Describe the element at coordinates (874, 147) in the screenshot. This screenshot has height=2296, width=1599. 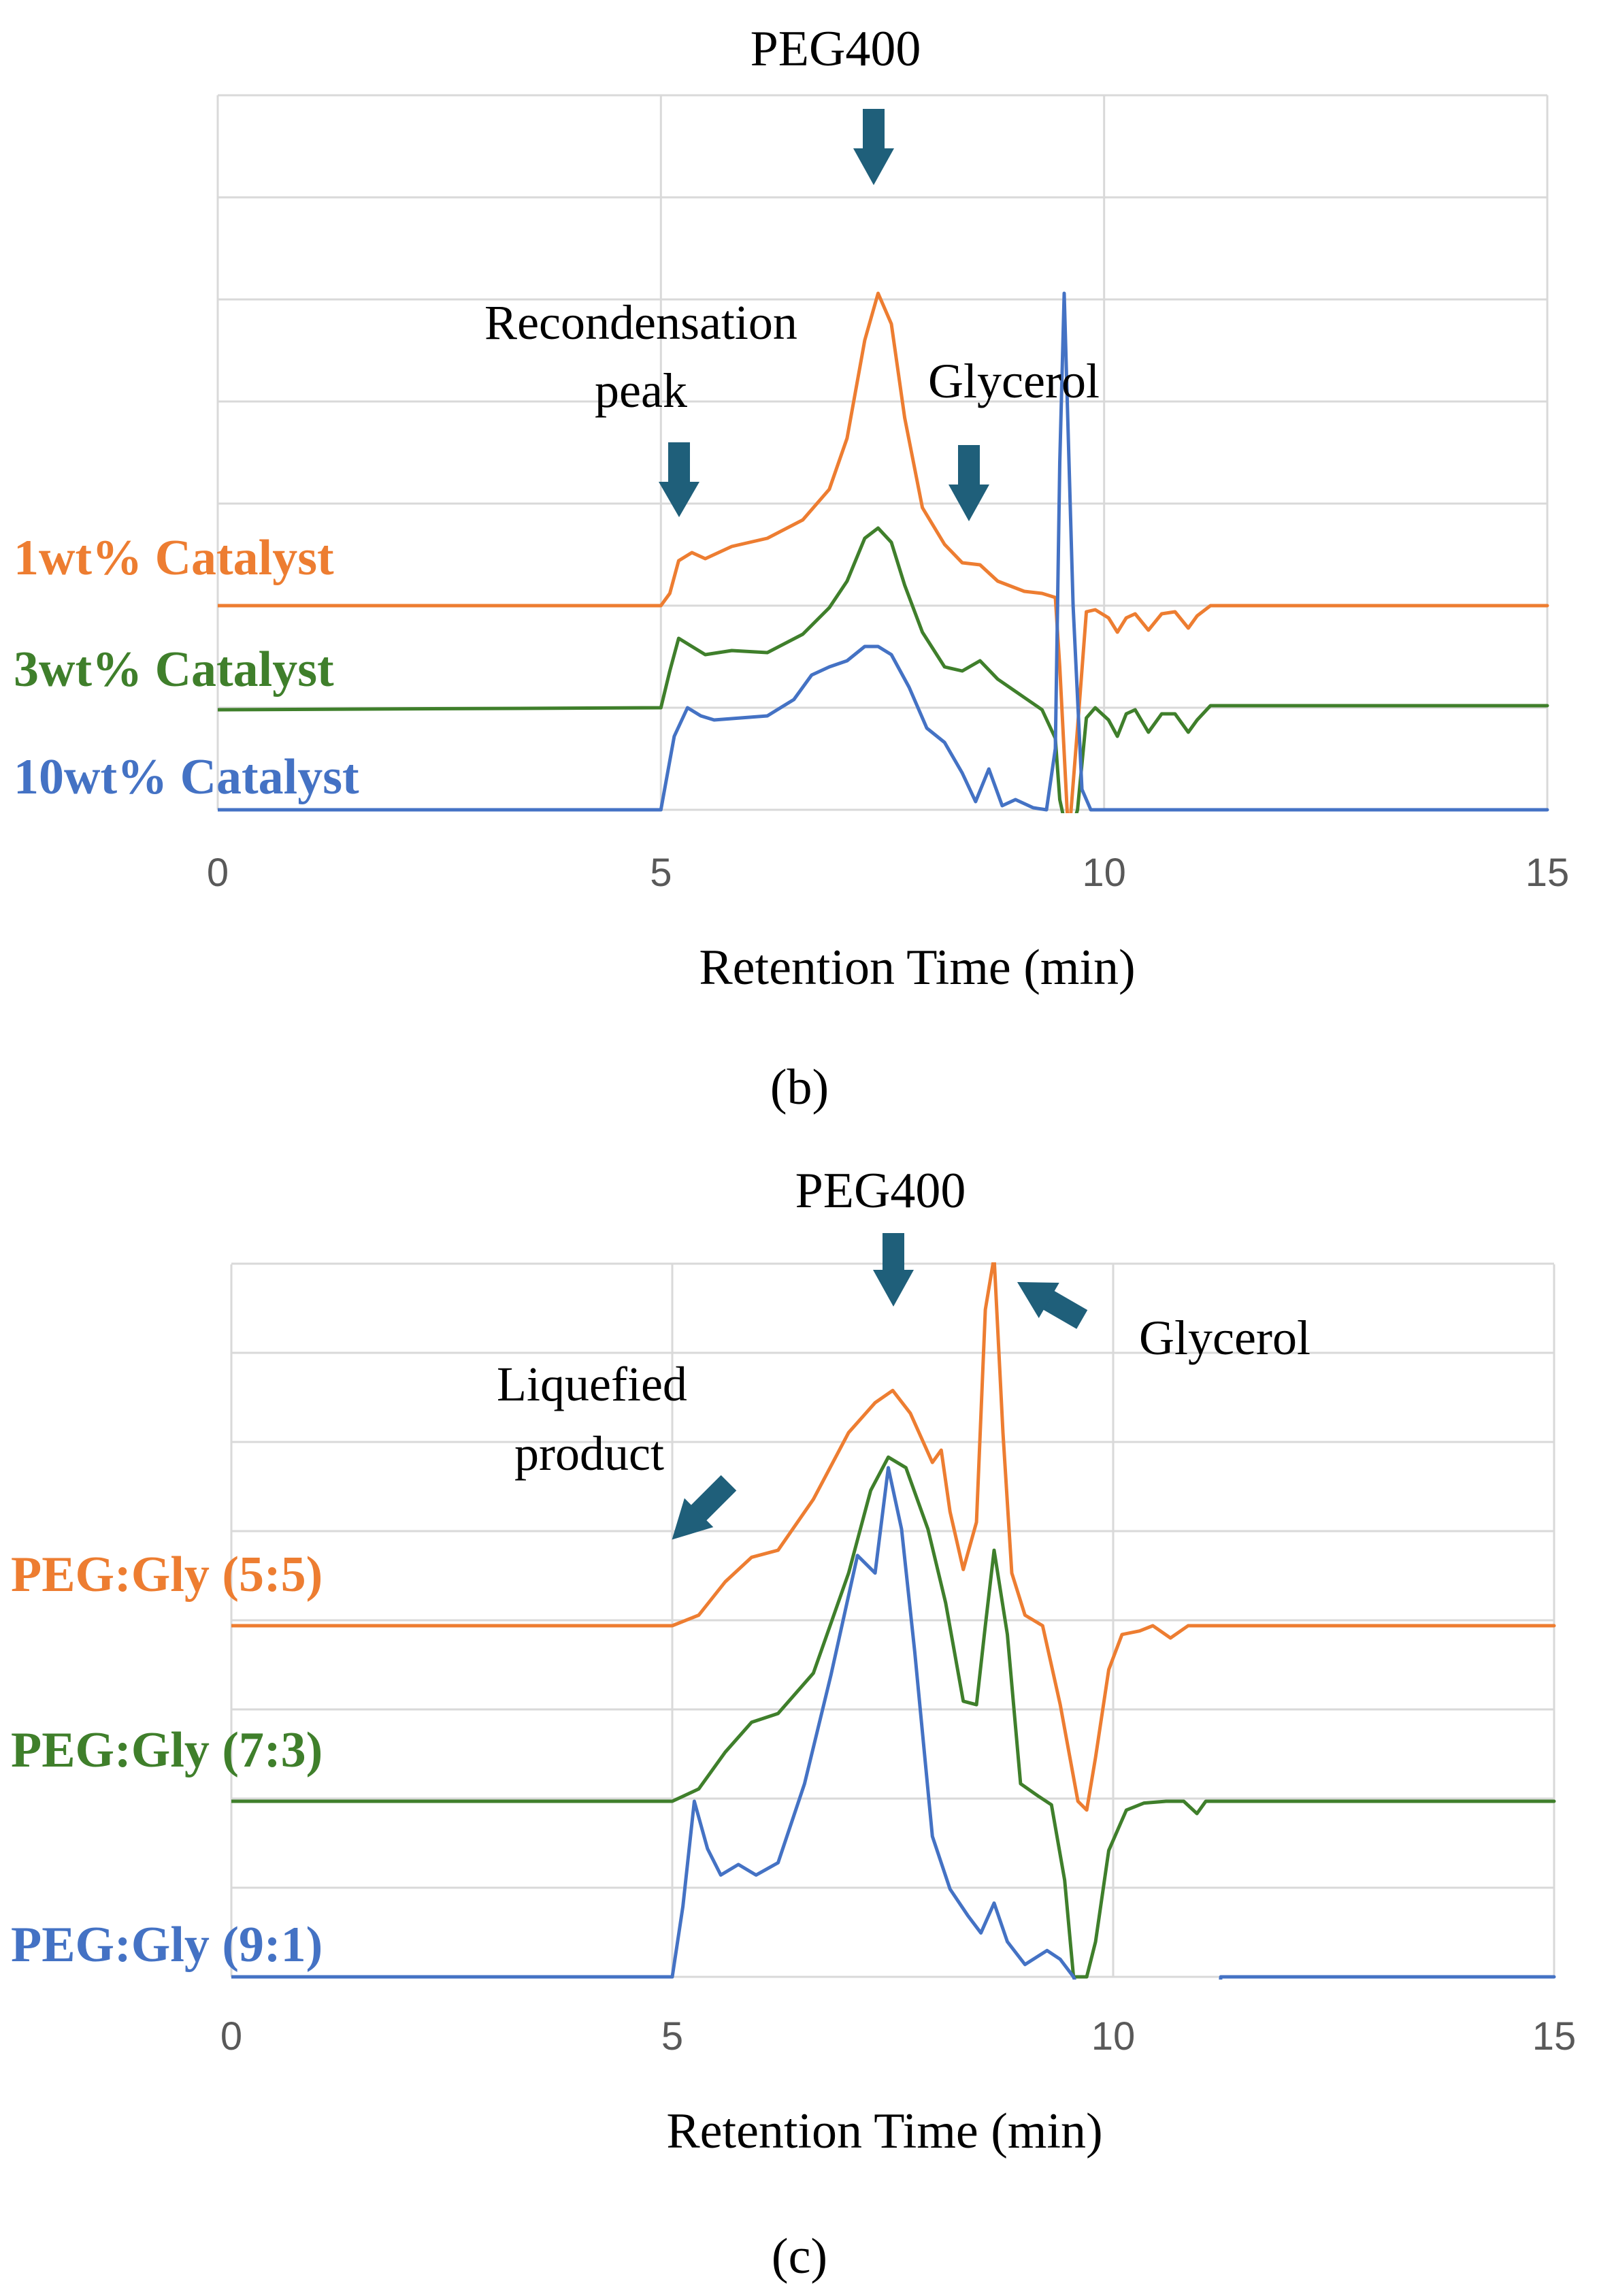
I see `arrow-peg400-b` at that location.